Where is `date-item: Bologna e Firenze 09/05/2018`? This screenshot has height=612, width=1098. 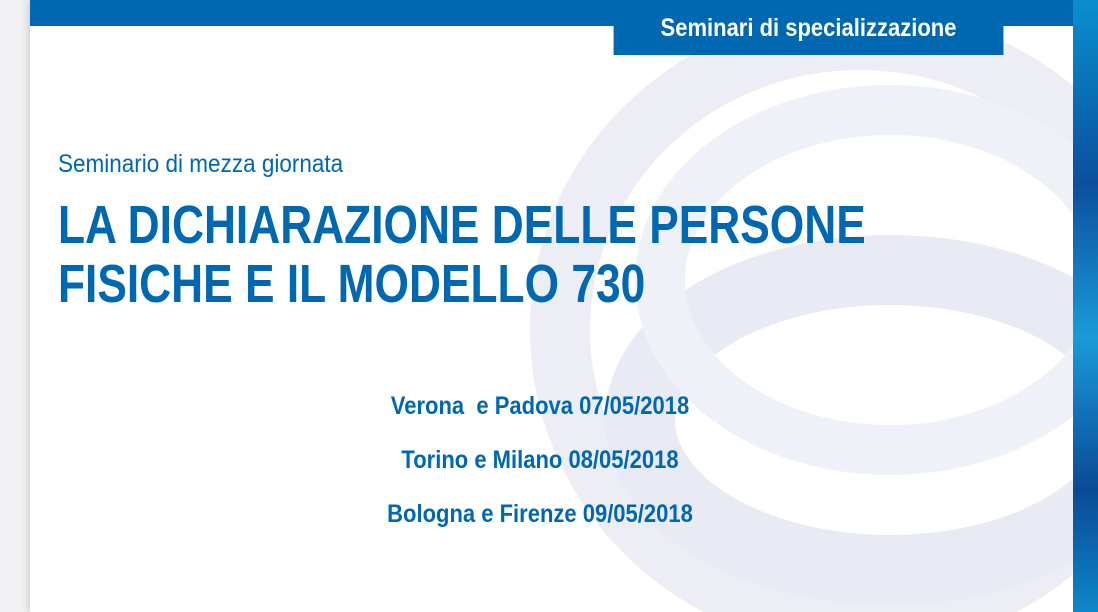 date-item: Bologna e Firenze 09/05/2018 is located at coordinates (540, 514).